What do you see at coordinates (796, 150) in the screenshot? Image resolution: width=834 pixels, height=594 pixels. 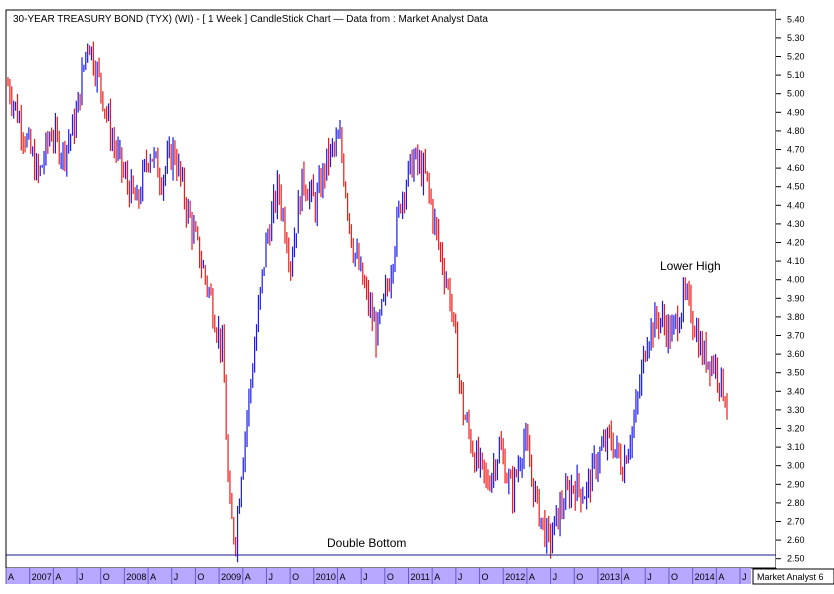 I see `y-tick-label: 4.70` at bounding box center [796, 150].